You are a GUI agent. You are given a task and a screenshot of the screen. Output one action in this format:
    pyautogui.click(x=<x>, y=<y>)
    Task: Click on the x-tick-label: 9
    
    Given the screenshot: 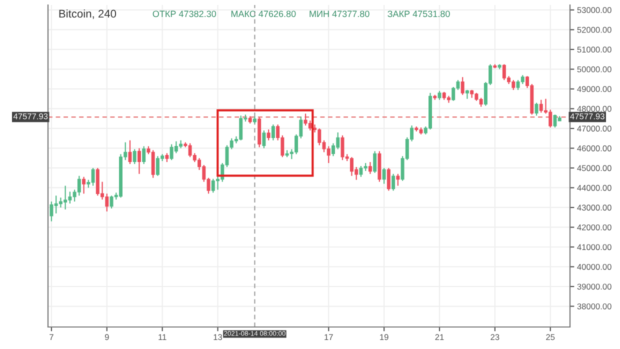 What is the action you would take?
    pyautogui.click(x=106, y=337)
    